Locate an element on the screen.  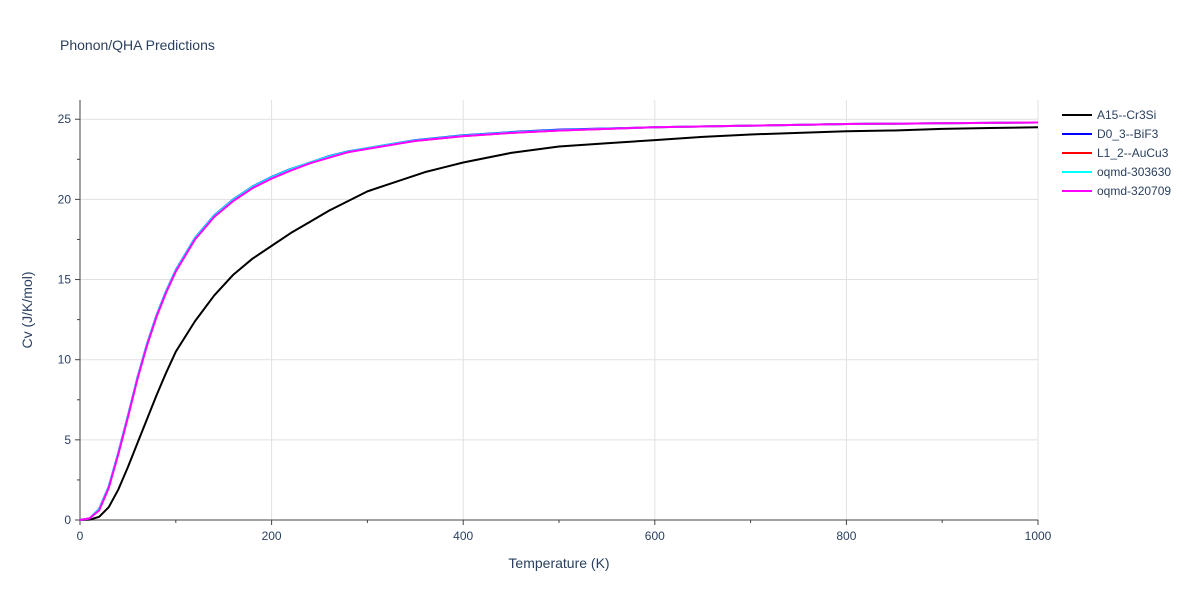
y-tick-label: 25 is located at coordinates (65, 119).